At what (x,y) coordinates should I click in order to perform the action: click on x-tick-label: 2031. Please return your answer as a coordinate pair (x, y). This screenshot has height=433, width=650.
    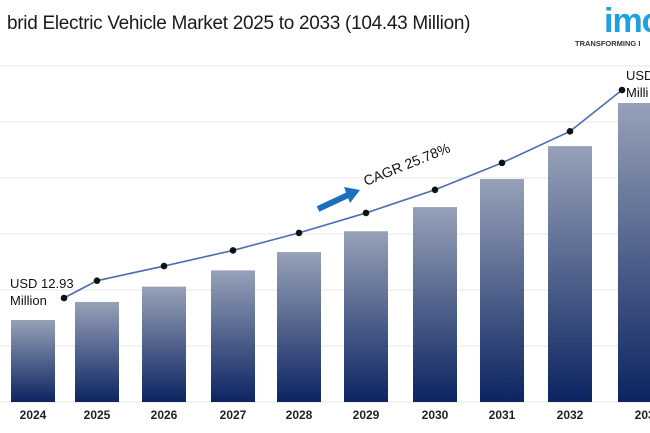
    Looking at the image, I should click on (502, 415).